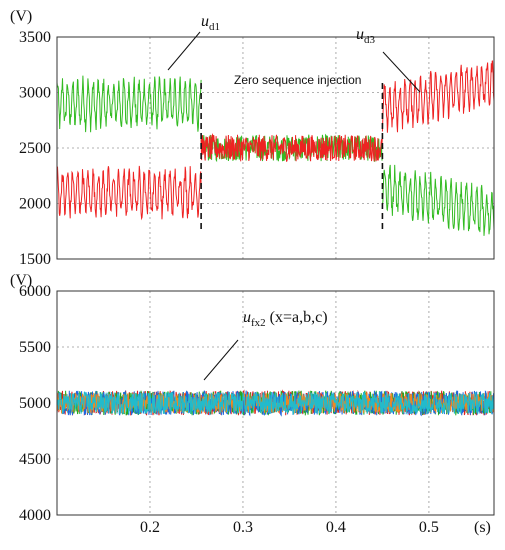  Describe the element at coordinates (285, 319) in the screenshot. I see `ufx2-label: ufx2 (x=a,b,c)` at that location.